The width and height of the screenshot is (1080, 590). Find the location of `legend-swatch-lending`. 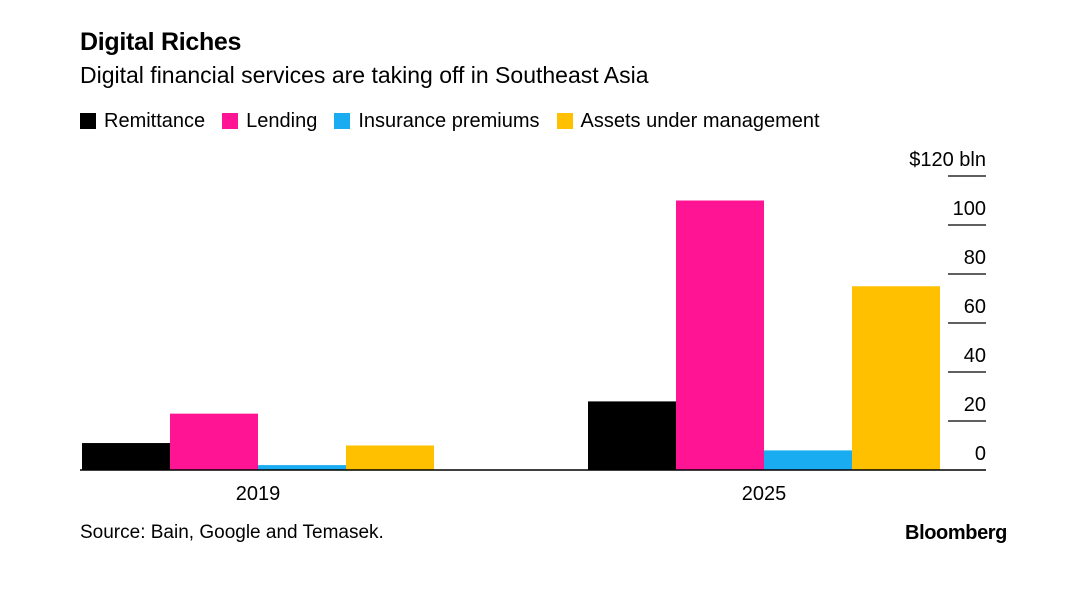

legend-swatch-lending is located at coordinates (230, 121).